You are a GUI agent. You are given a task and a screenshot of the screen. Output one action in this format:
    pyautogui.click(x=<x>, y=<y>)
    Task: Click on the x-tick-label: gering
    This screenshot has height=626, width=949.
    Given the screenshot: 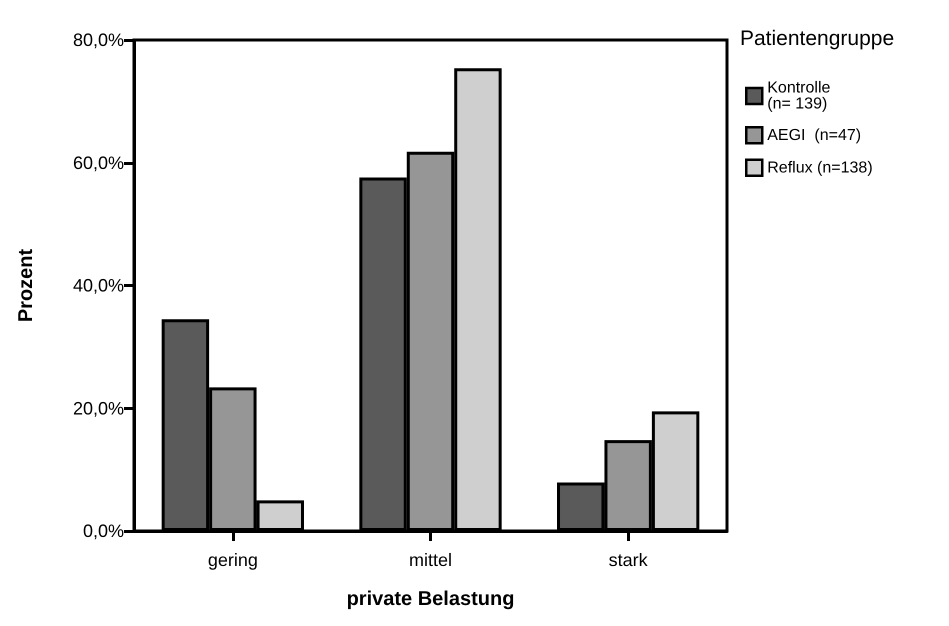 What is the action you would take?
    pyautogui.click(x=233, y=560)
    